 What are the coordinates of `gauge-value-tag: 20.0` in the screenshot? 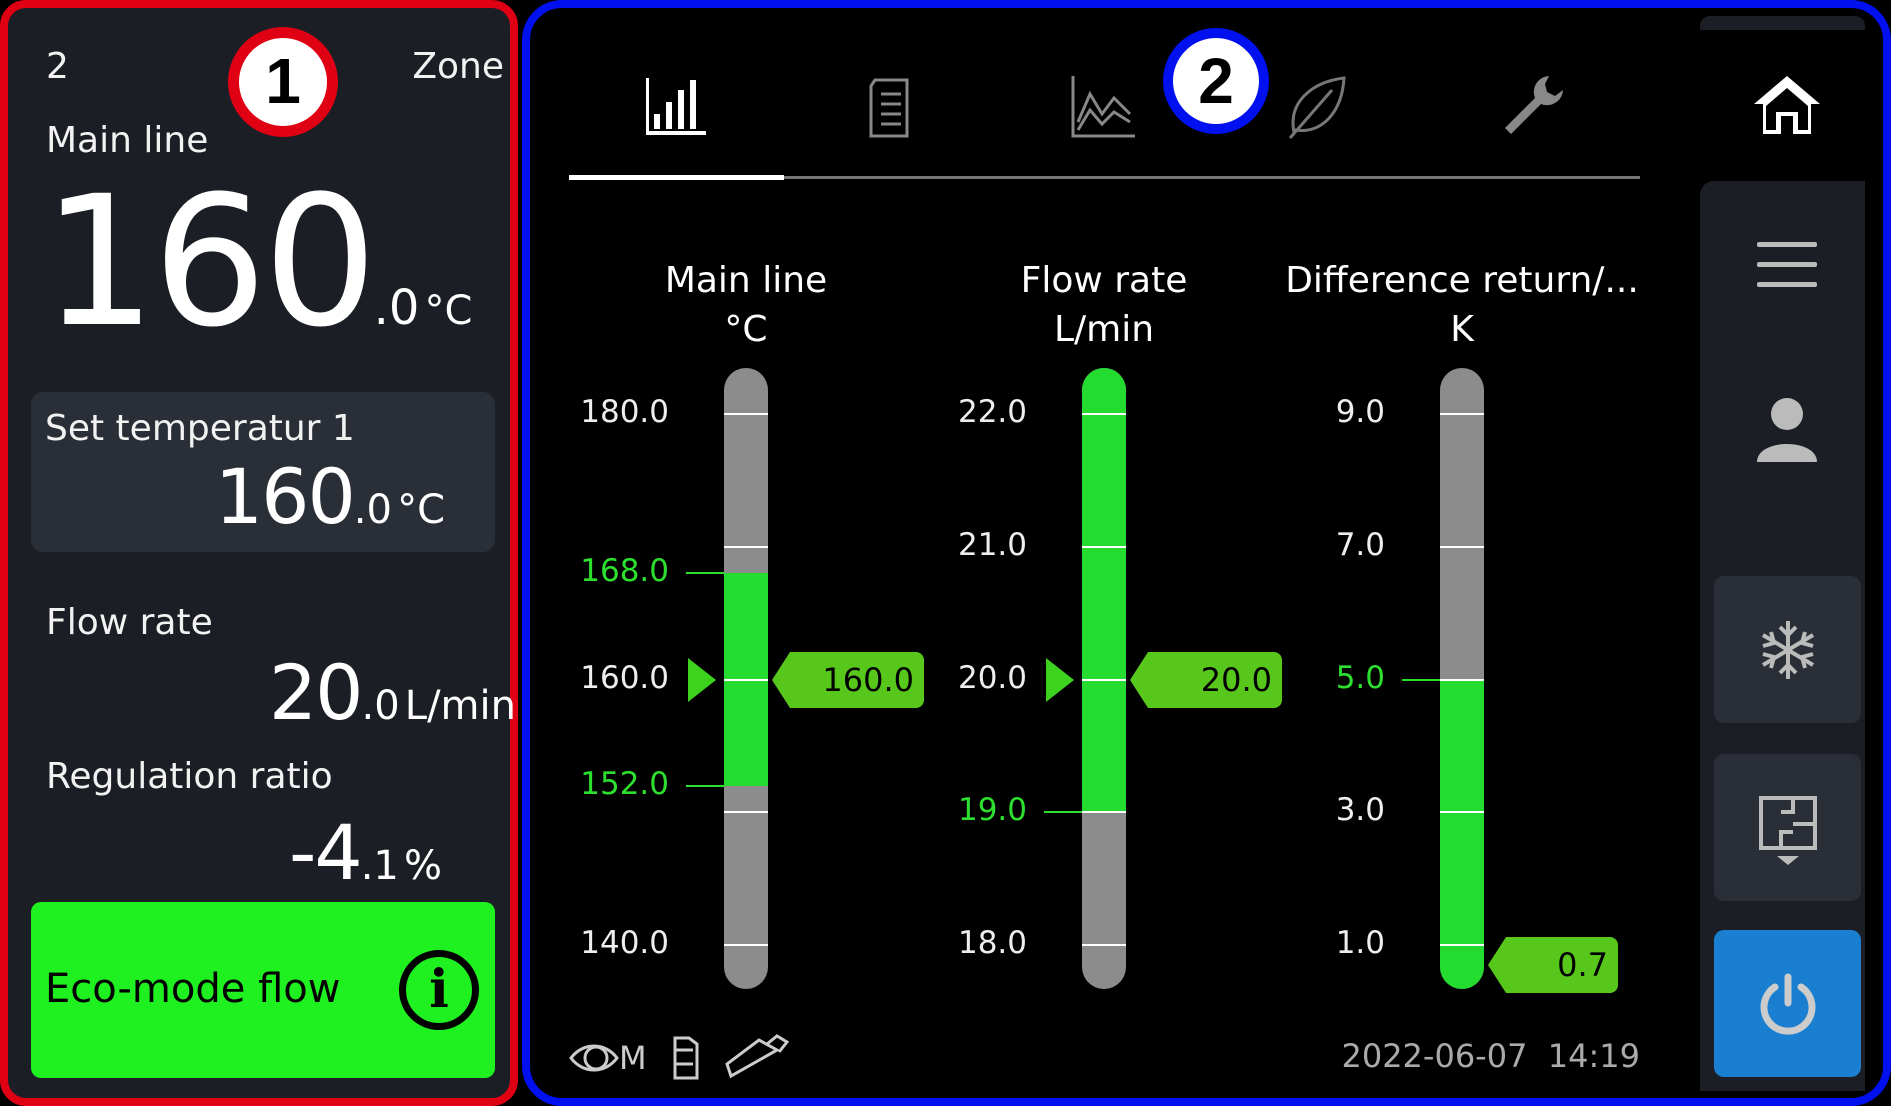 It's located at (1206, 679).